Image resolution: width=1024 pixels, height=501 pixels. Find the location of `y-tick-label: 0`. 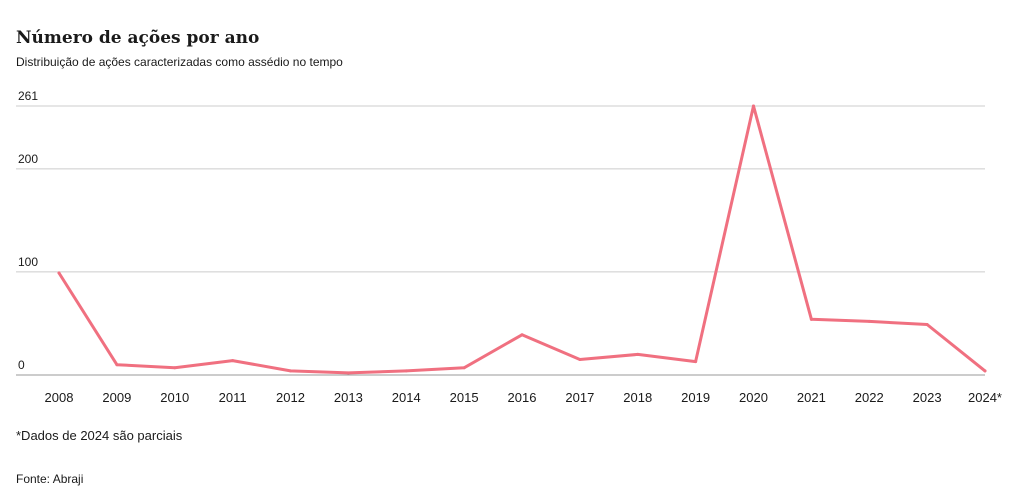

y-tick-label: 0 is located at coordinates (21, 365).